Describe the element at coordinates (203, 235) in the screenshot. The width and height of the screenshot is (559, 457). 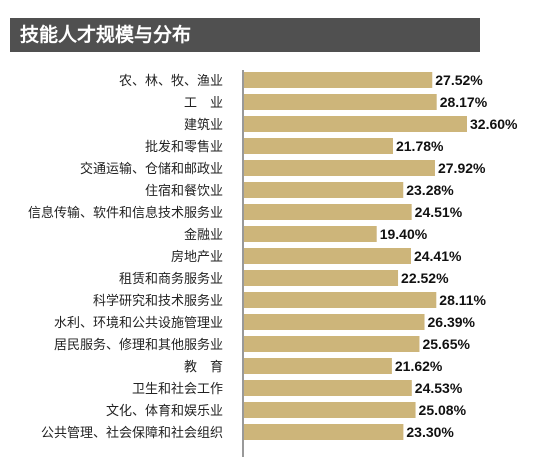
I see `category-label: 金融业` at that location.